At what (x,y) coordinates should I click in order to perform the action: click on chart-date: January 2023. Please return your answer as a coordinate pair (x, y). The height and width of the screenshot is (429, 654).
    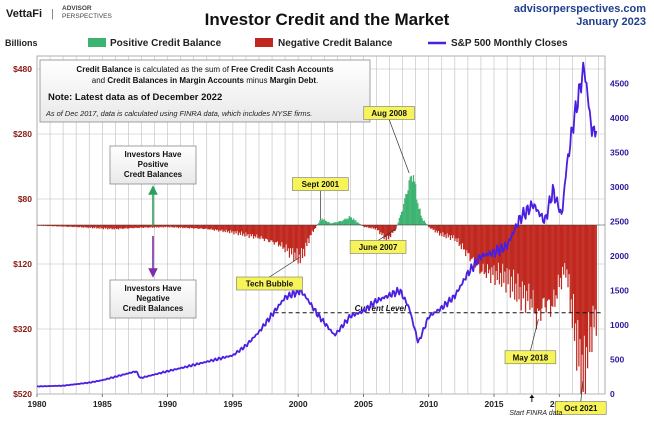
    Looking at the image, I should click on (611, 22).